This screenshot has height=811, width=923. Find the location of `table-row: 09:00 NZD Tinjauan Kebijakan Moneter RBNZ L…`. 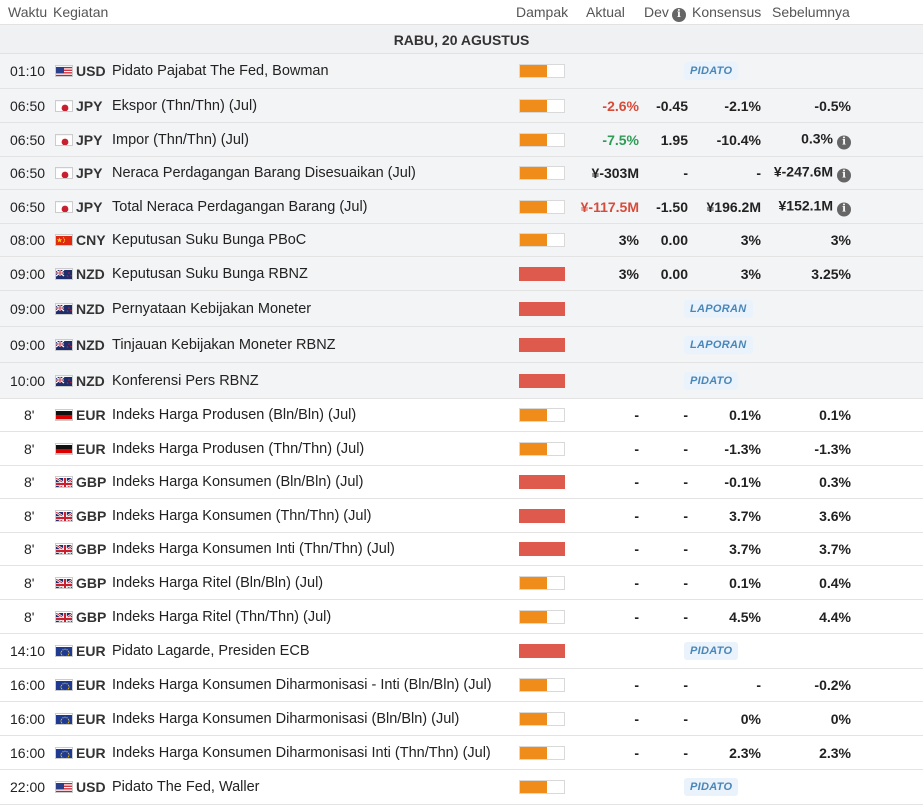

table-row: 09:00 NZD Tinjauan Kebijakan Moneter RBNZ L… is located at coordinates (461, 345).